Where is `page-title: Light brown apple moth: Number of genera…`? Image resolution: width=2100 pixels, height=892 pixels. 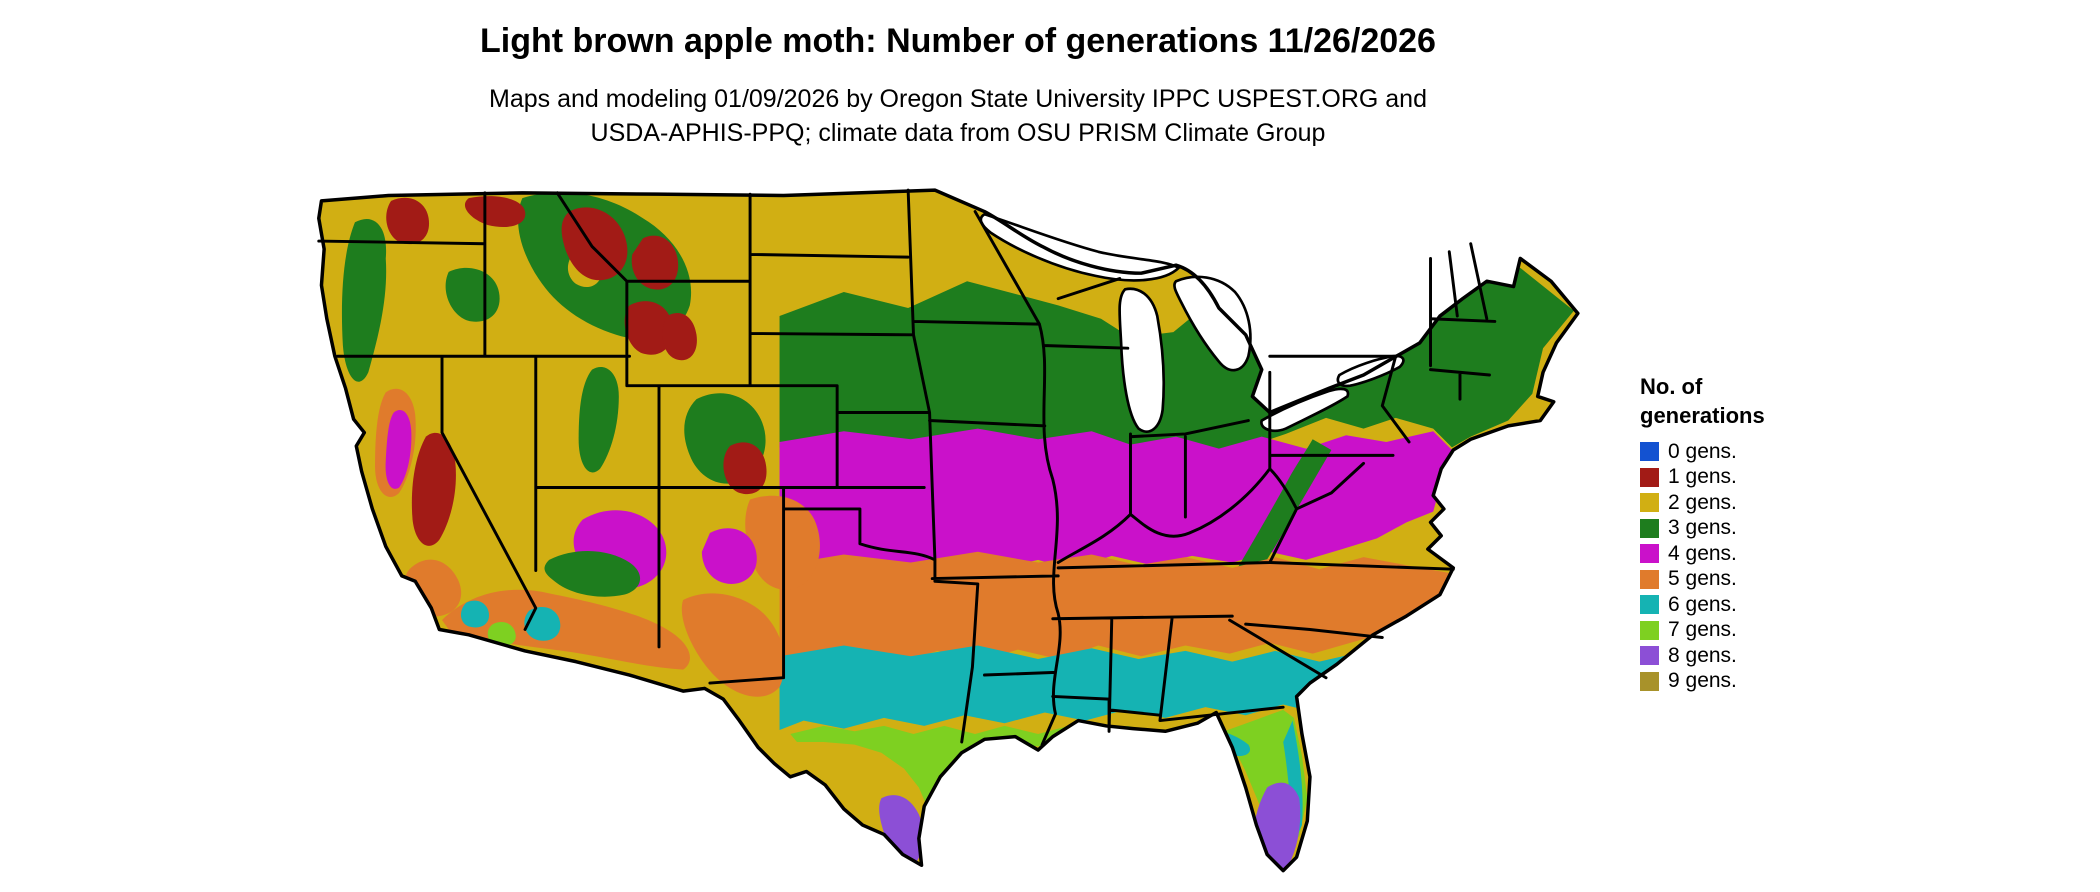
page-title: Light brown apple moth: Number of genera… is located at coordinates (958, 41).